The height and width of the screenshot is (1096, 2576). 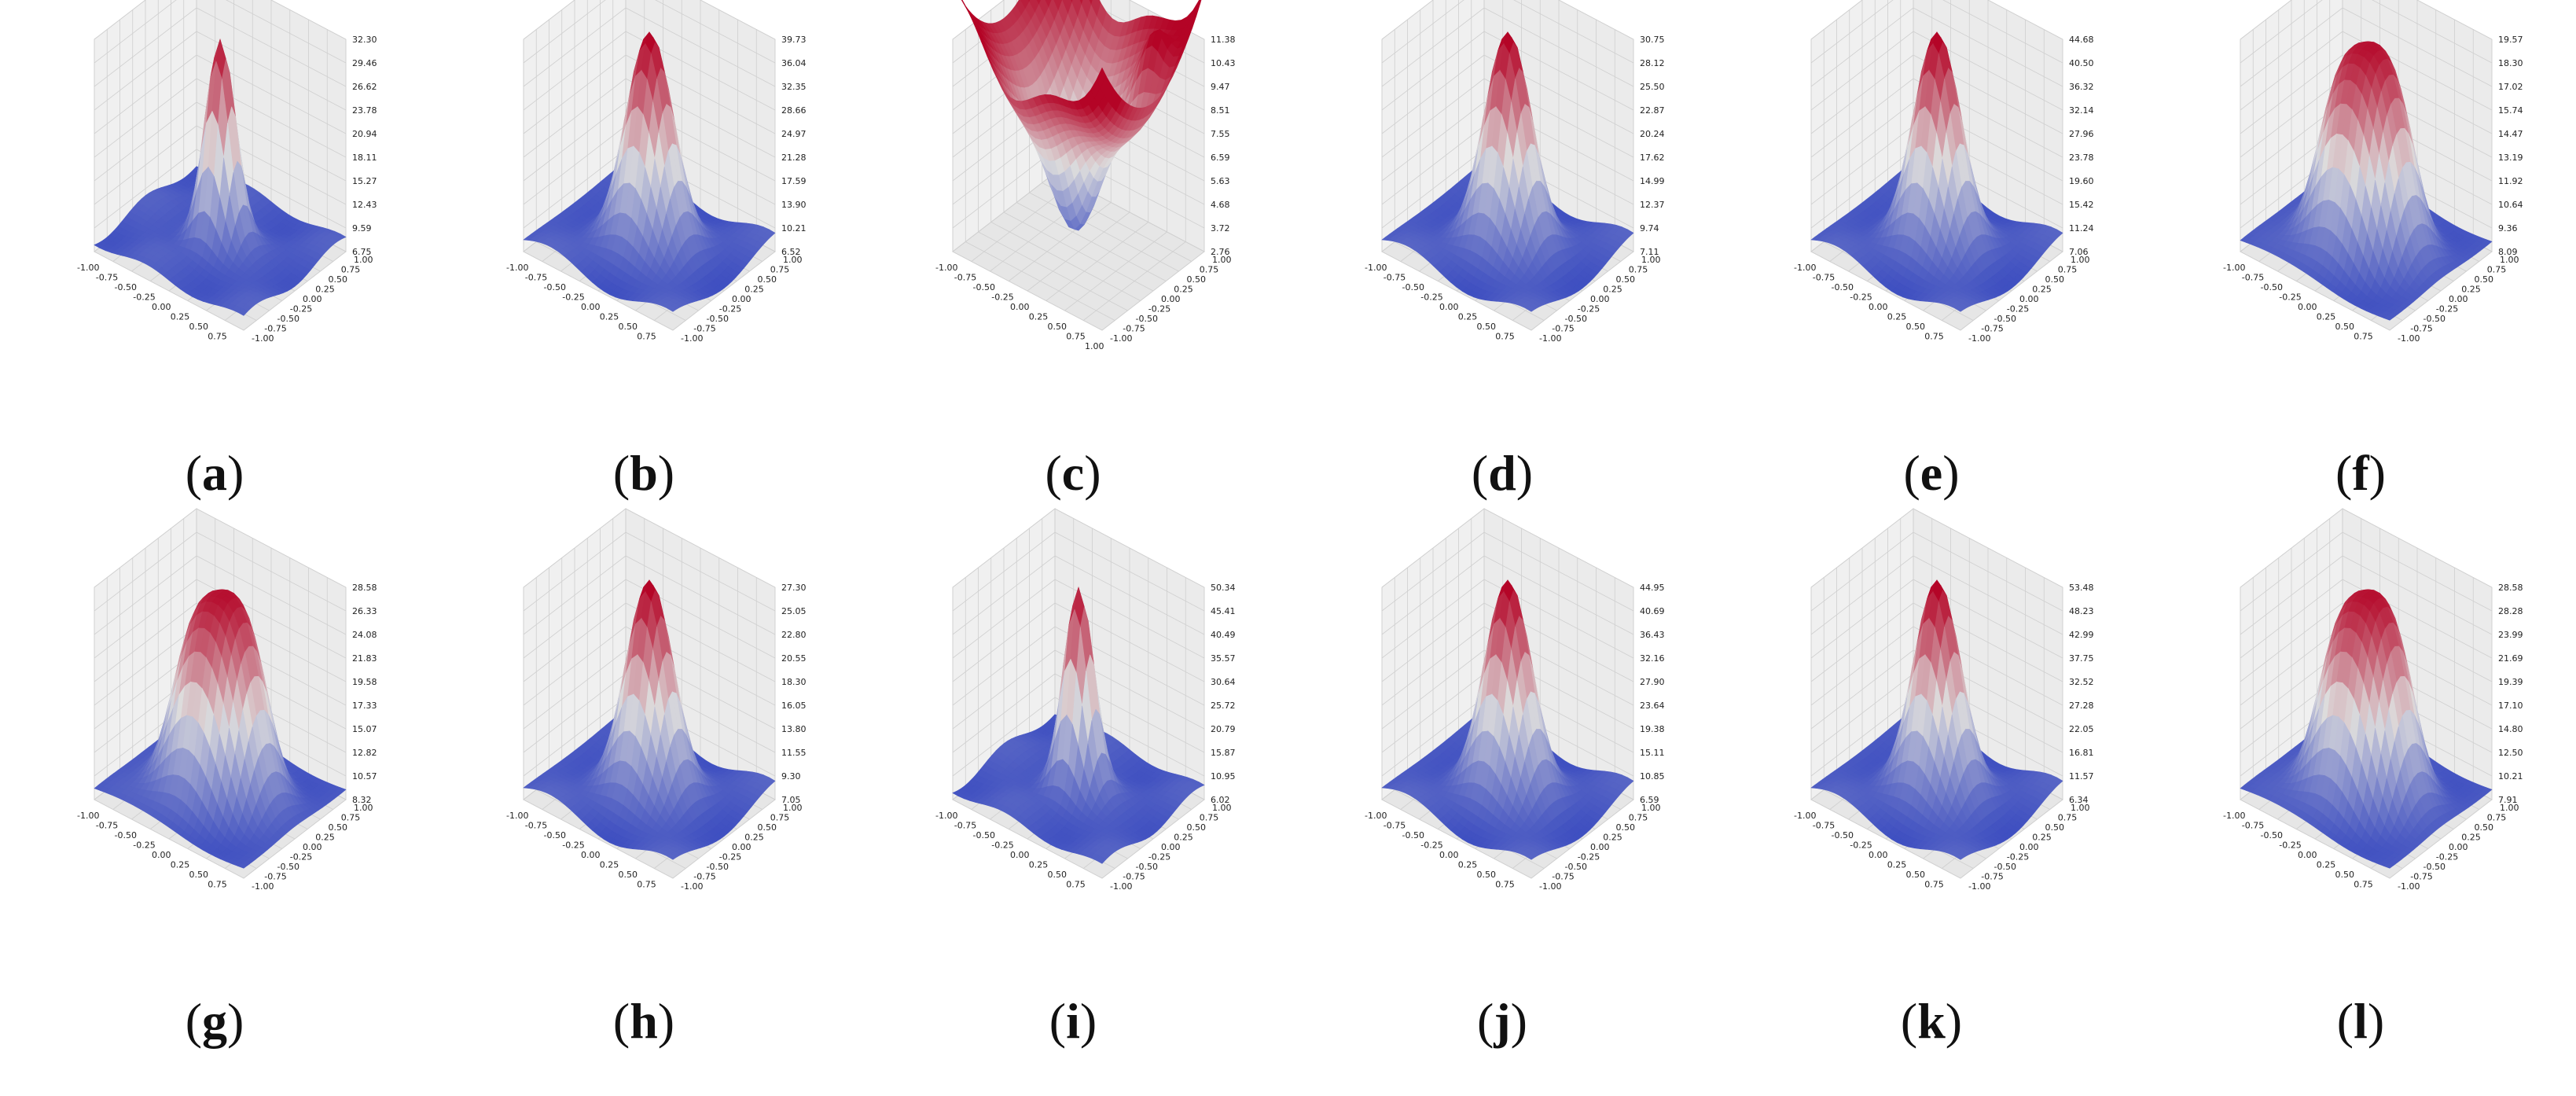 What do you see at coordinates (643, 1021) in the screenshot?
I see `panel-caption: (h)` at bounding box center [643, 1021].